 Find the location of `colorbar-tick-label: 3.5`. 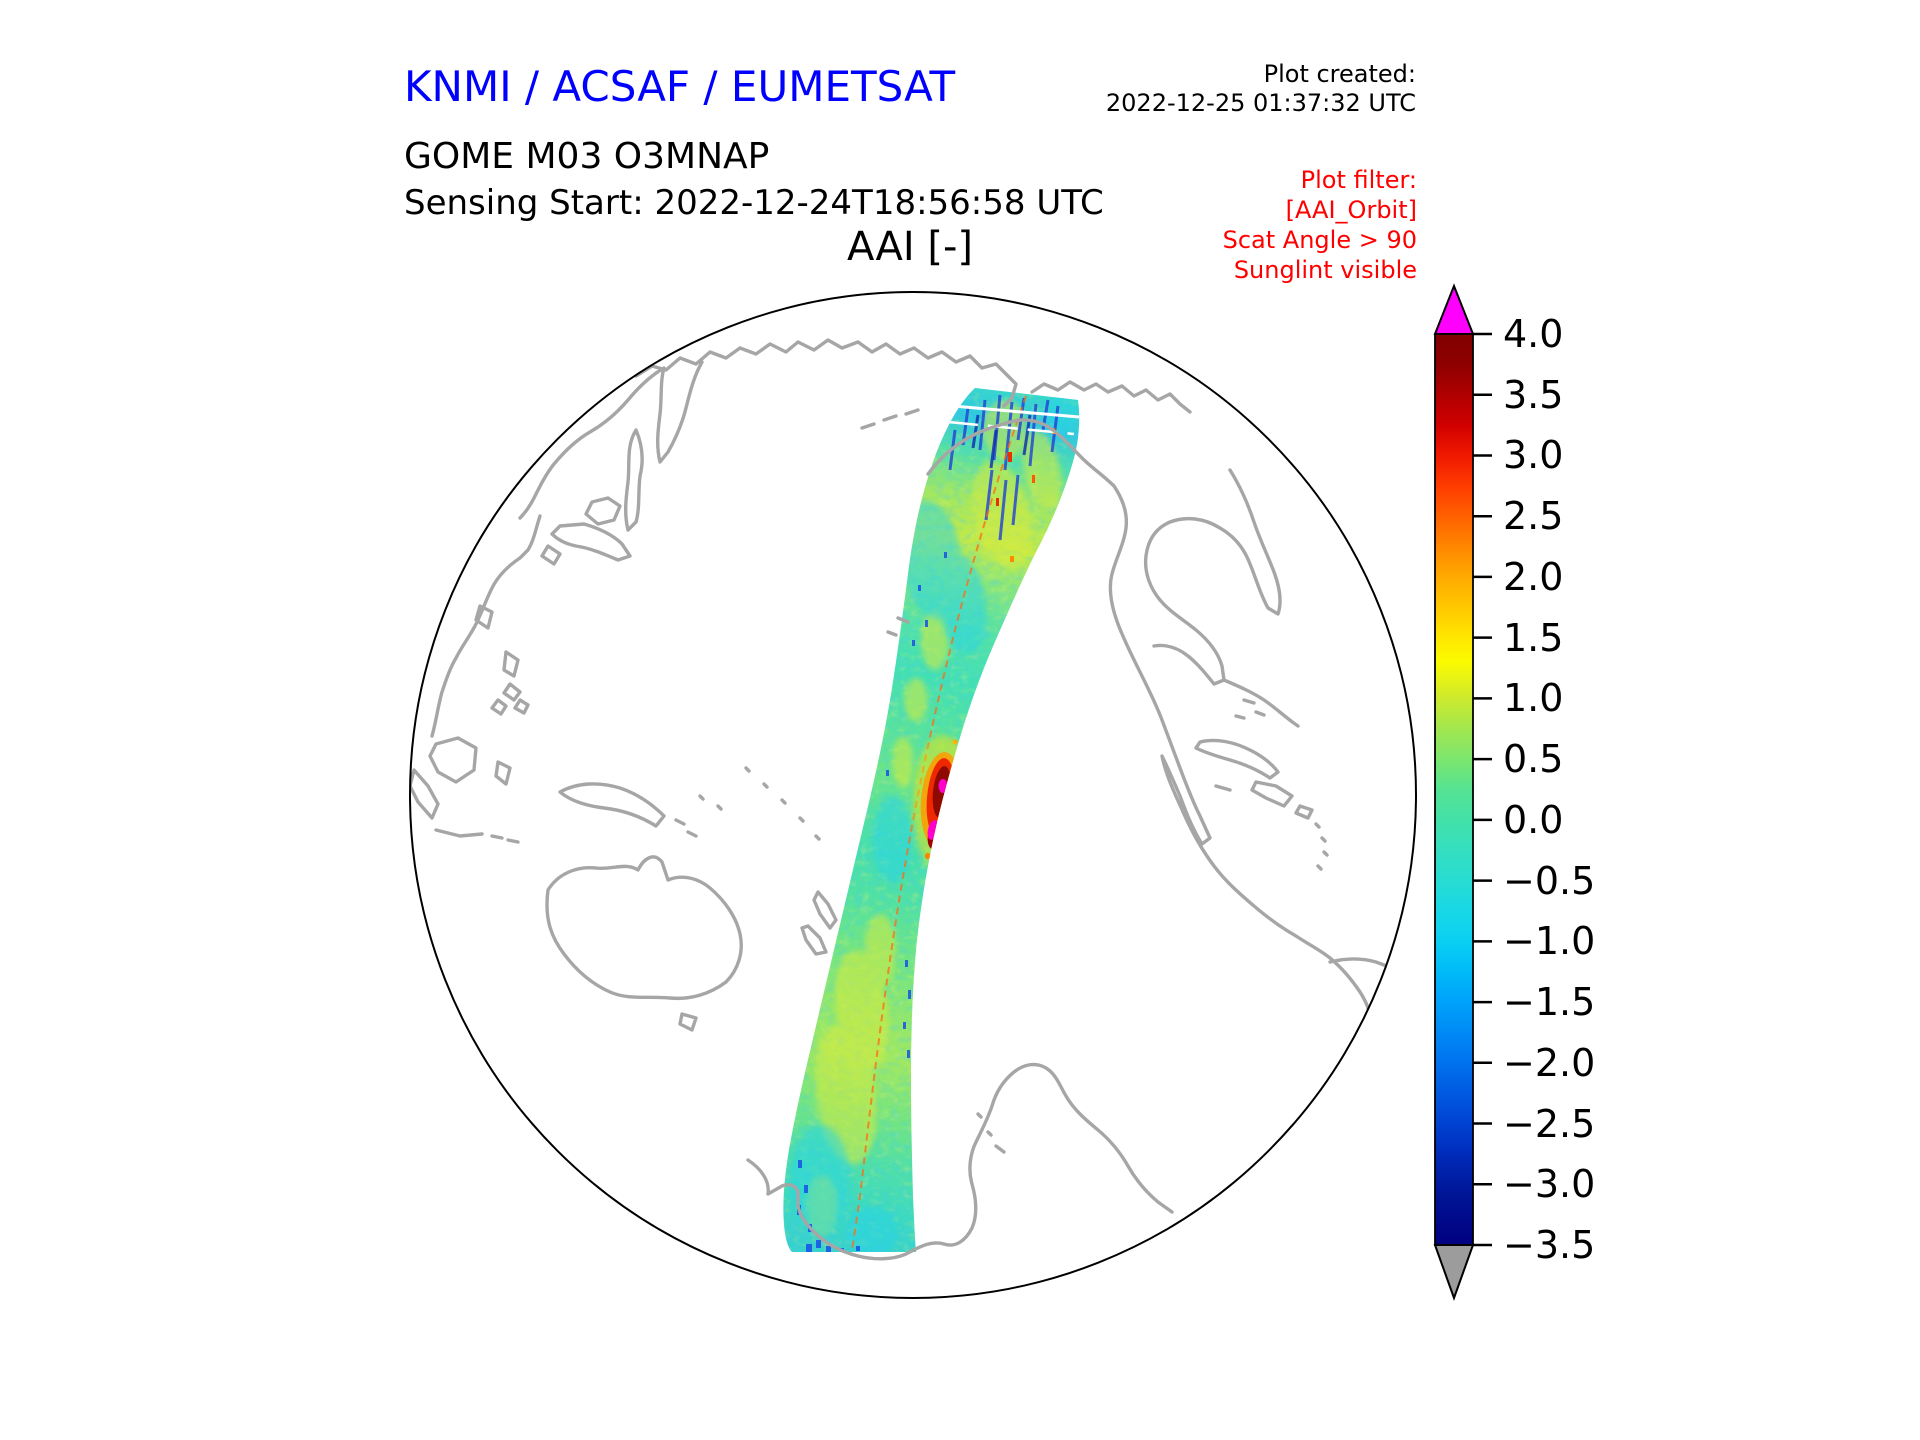

colorbar-tick-label: 3.5 is located at coordinates (1533, 394).